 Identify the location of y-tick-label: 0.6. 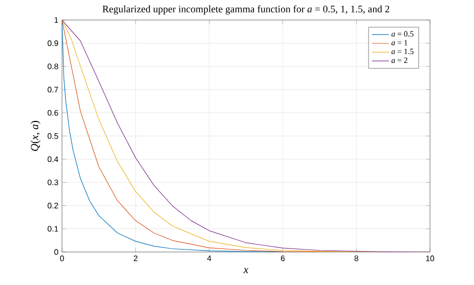
(53, 113).